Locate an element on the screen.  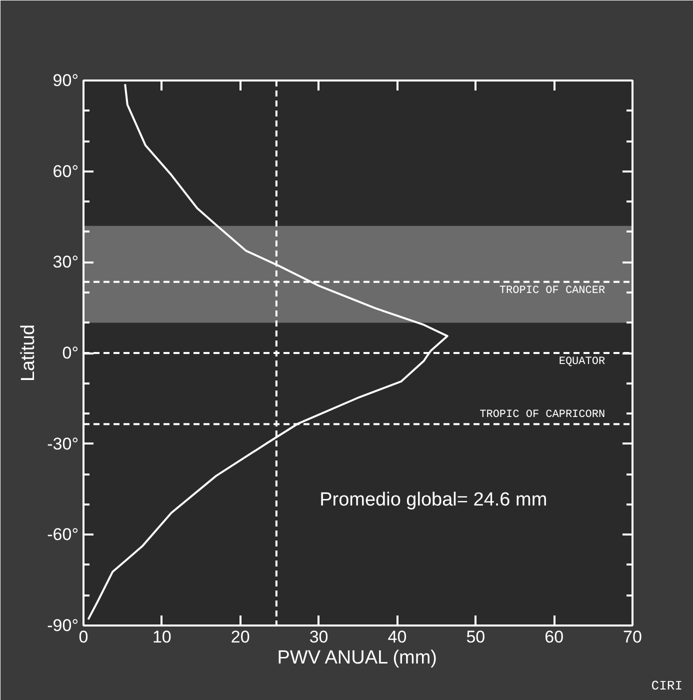
y-tick-label: -30° is located at coordinates (63, 444).